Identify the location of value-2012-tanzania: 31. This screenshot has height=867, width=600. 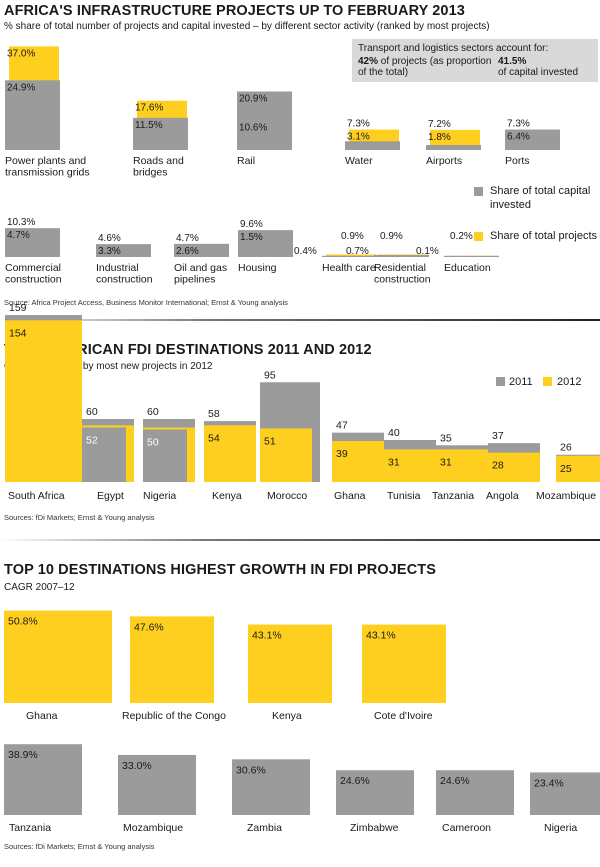
(446, 462).